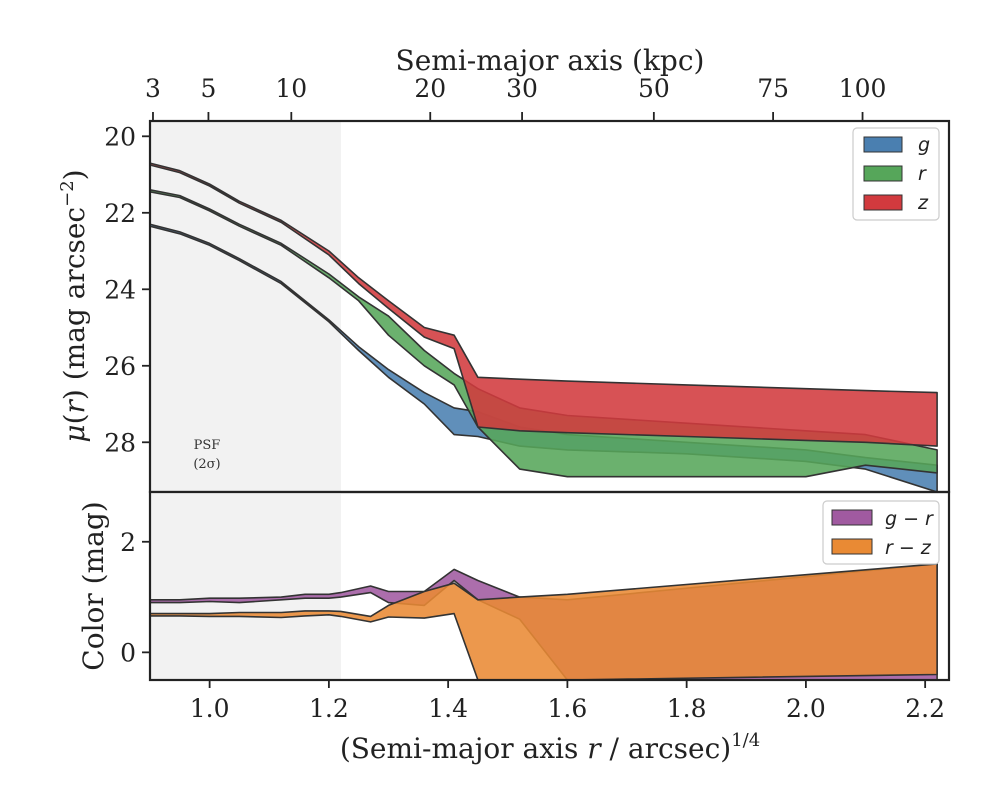 This screenshot has width=1000, height=800. I want to click on color-tick-label: 2, so click(128, 542).